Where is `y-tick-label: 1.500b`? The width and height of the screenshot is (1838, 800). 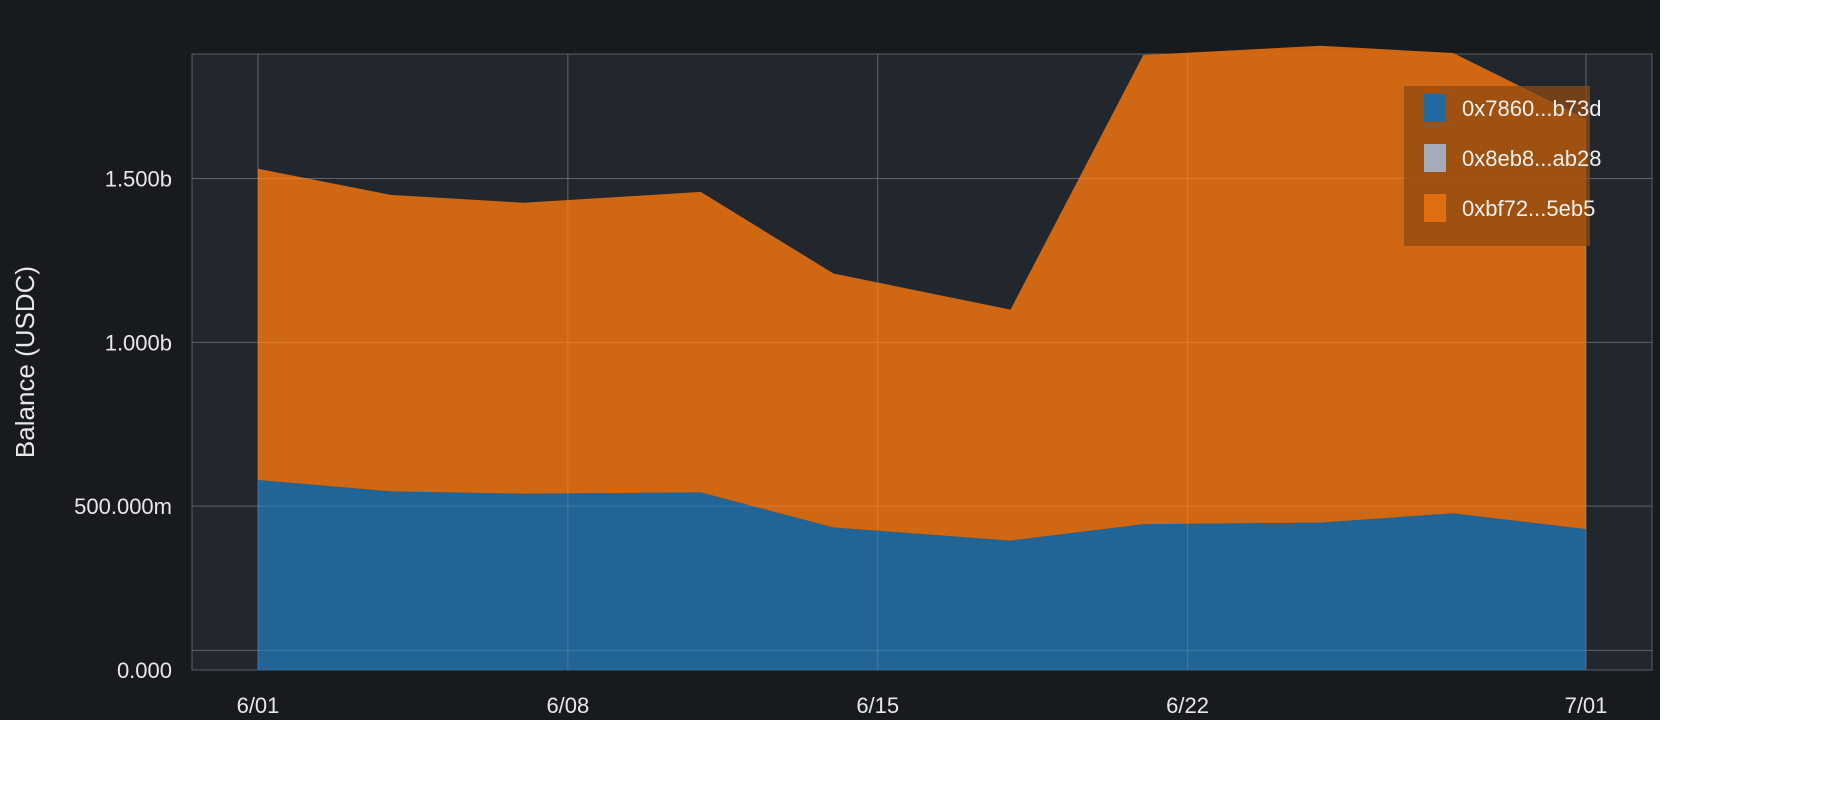
y-tick-label: 1.500b is located at coordinates (138, 179).